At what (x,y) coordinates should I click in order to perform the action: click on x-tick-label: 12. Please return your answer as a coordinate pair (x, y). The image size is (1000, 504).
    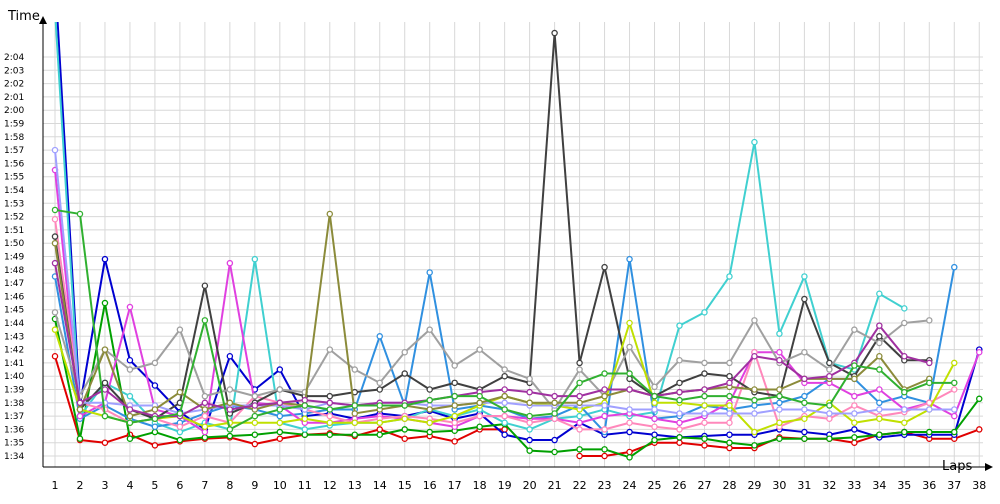
    Looking at the image, I should click on (330, 485).